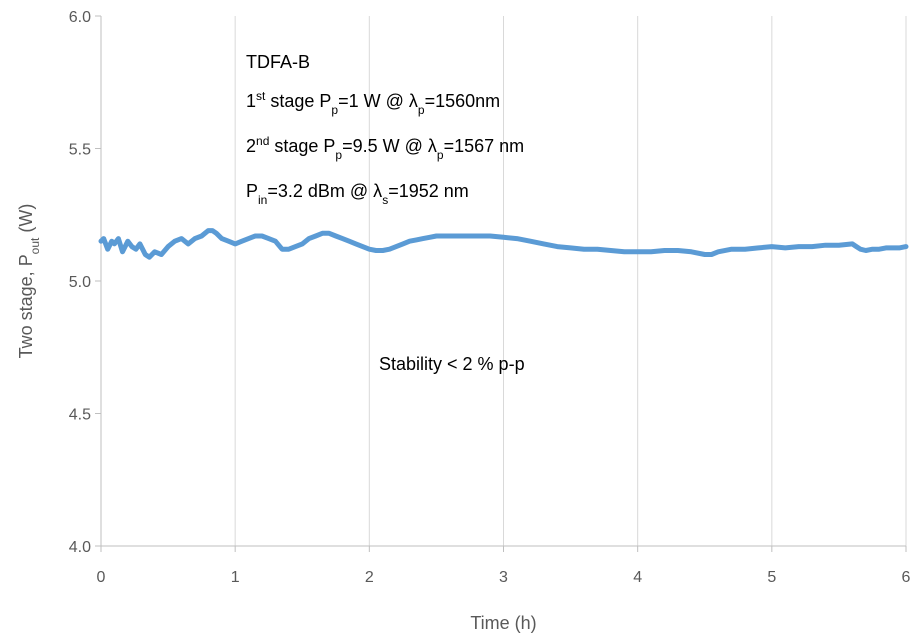 This screenshot has width=915, height=637. I want to click on x-tick-label: 1, so click(235, 577).